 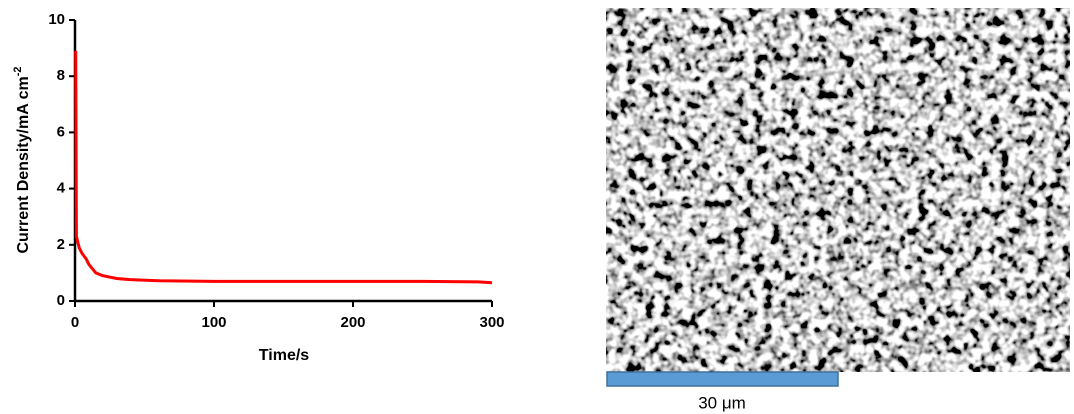 What do you see at coordinates (18, 71) in the screenshot?
I see `y-axis-title-sup: -2` at bounding box center [18, 71].